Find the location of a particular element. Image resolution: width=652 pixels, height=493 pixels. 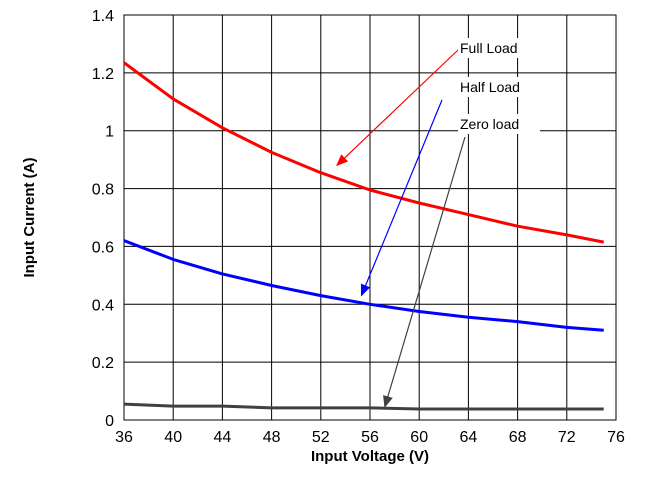

x-tick-label: 44 is located at coordinates (223, 437).